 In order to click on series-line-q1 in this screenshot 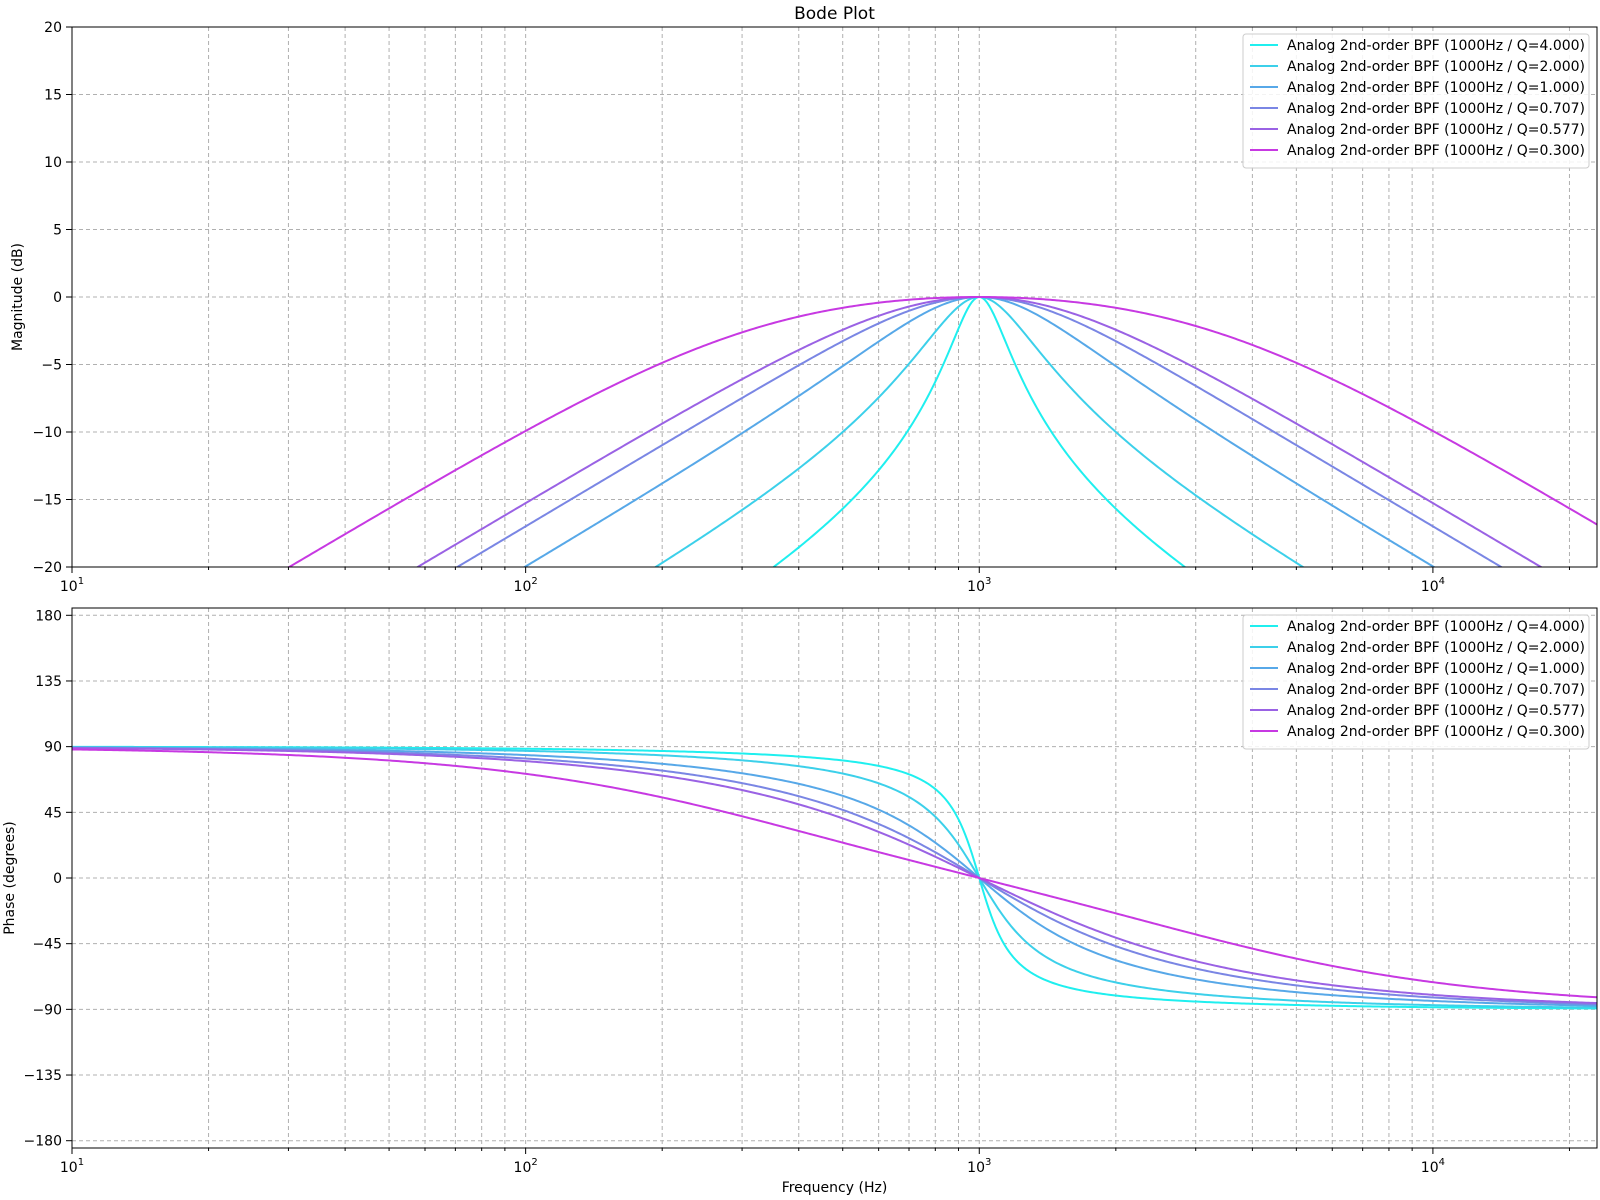, I will do `click(979, 431)`.